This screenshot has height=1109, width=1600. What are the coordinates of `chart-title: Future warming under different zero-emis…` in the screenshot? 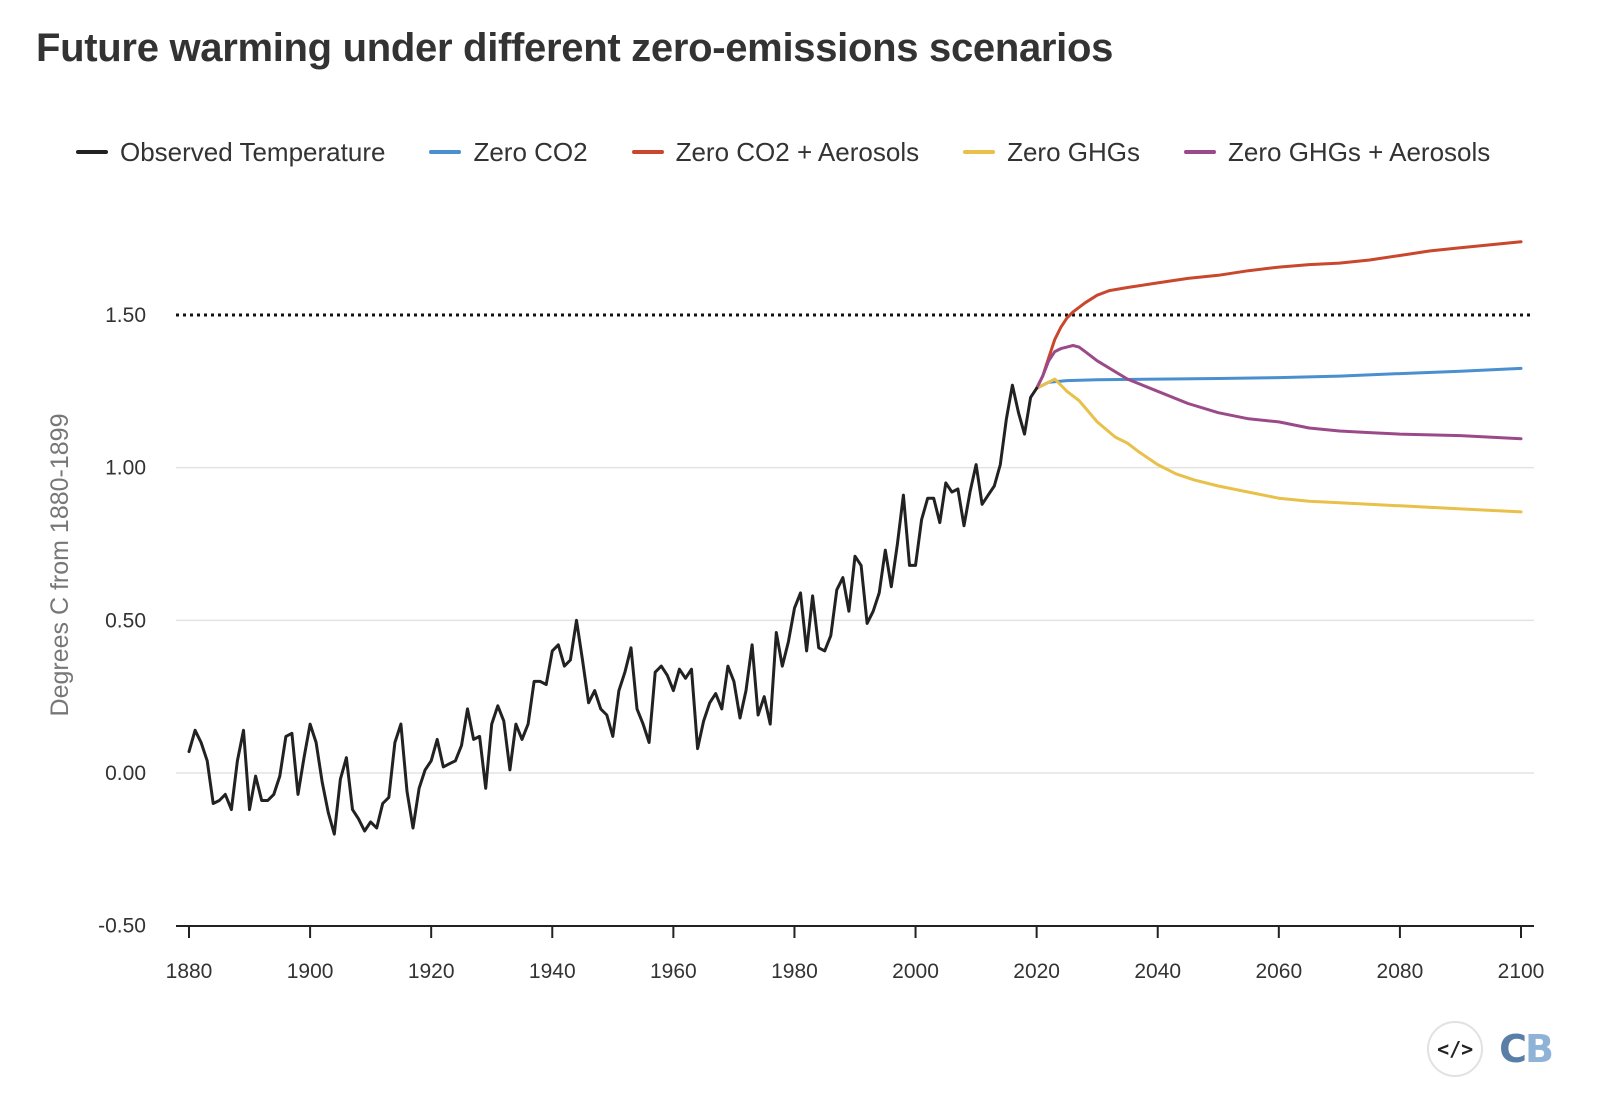 It's located at (575, 48).